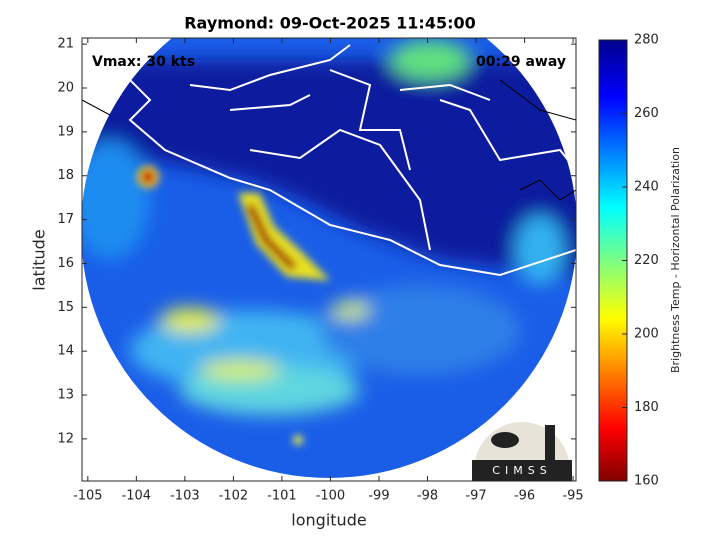  What do you see at coordinates (65, 88) in the screenshot?
I see `y-tick-label: 20` at bounding box center [65, 88].